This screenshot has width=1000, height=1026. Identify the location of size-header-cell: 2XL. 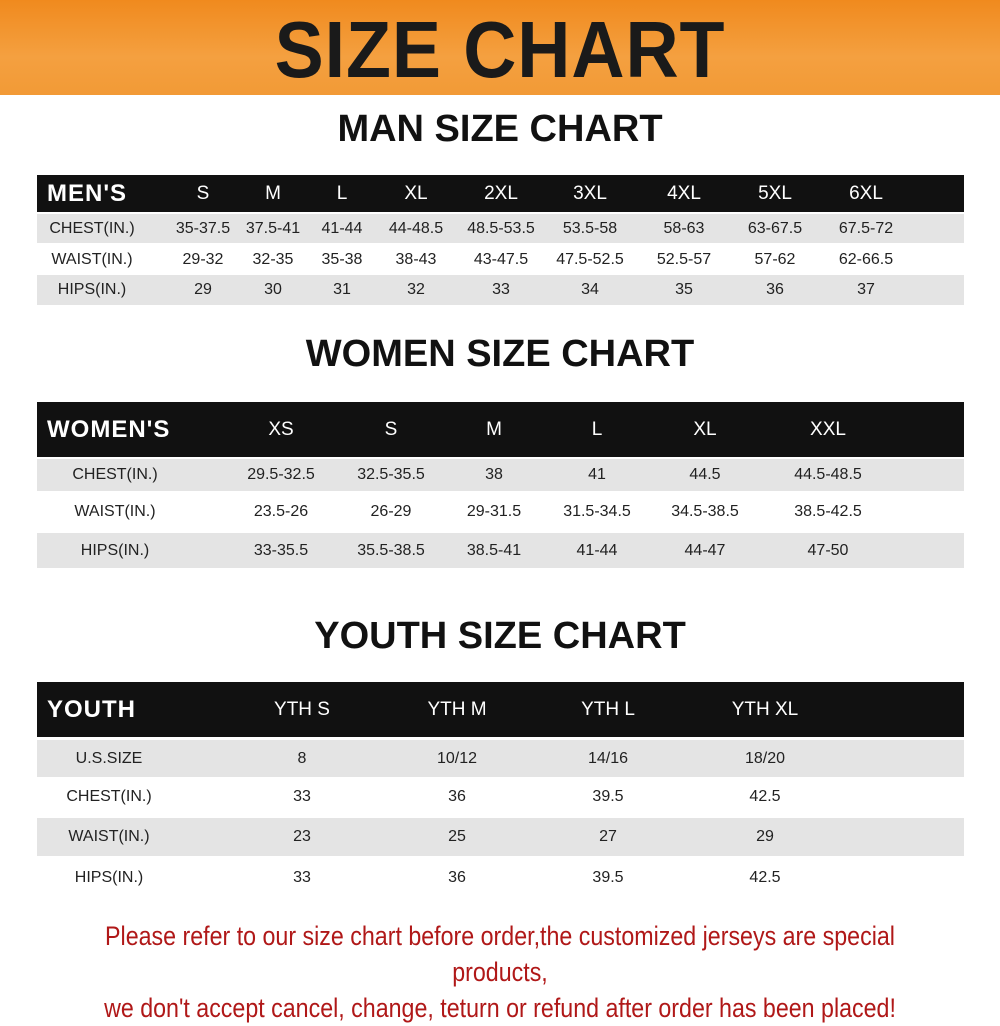
(501, 193).